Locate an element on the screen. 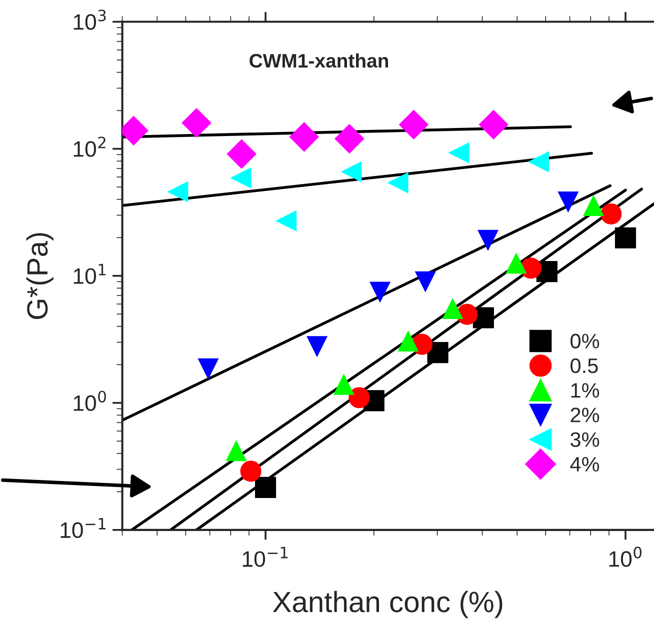 This screenshot has height=640, width=654. legend-label: 3% is located at coordinates (585, 440).